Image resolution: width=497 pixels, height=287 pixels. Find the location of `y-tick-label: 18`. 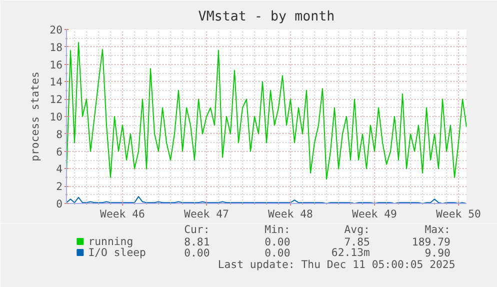

y-tick-label: 18 is located at coordinates (56, 47).